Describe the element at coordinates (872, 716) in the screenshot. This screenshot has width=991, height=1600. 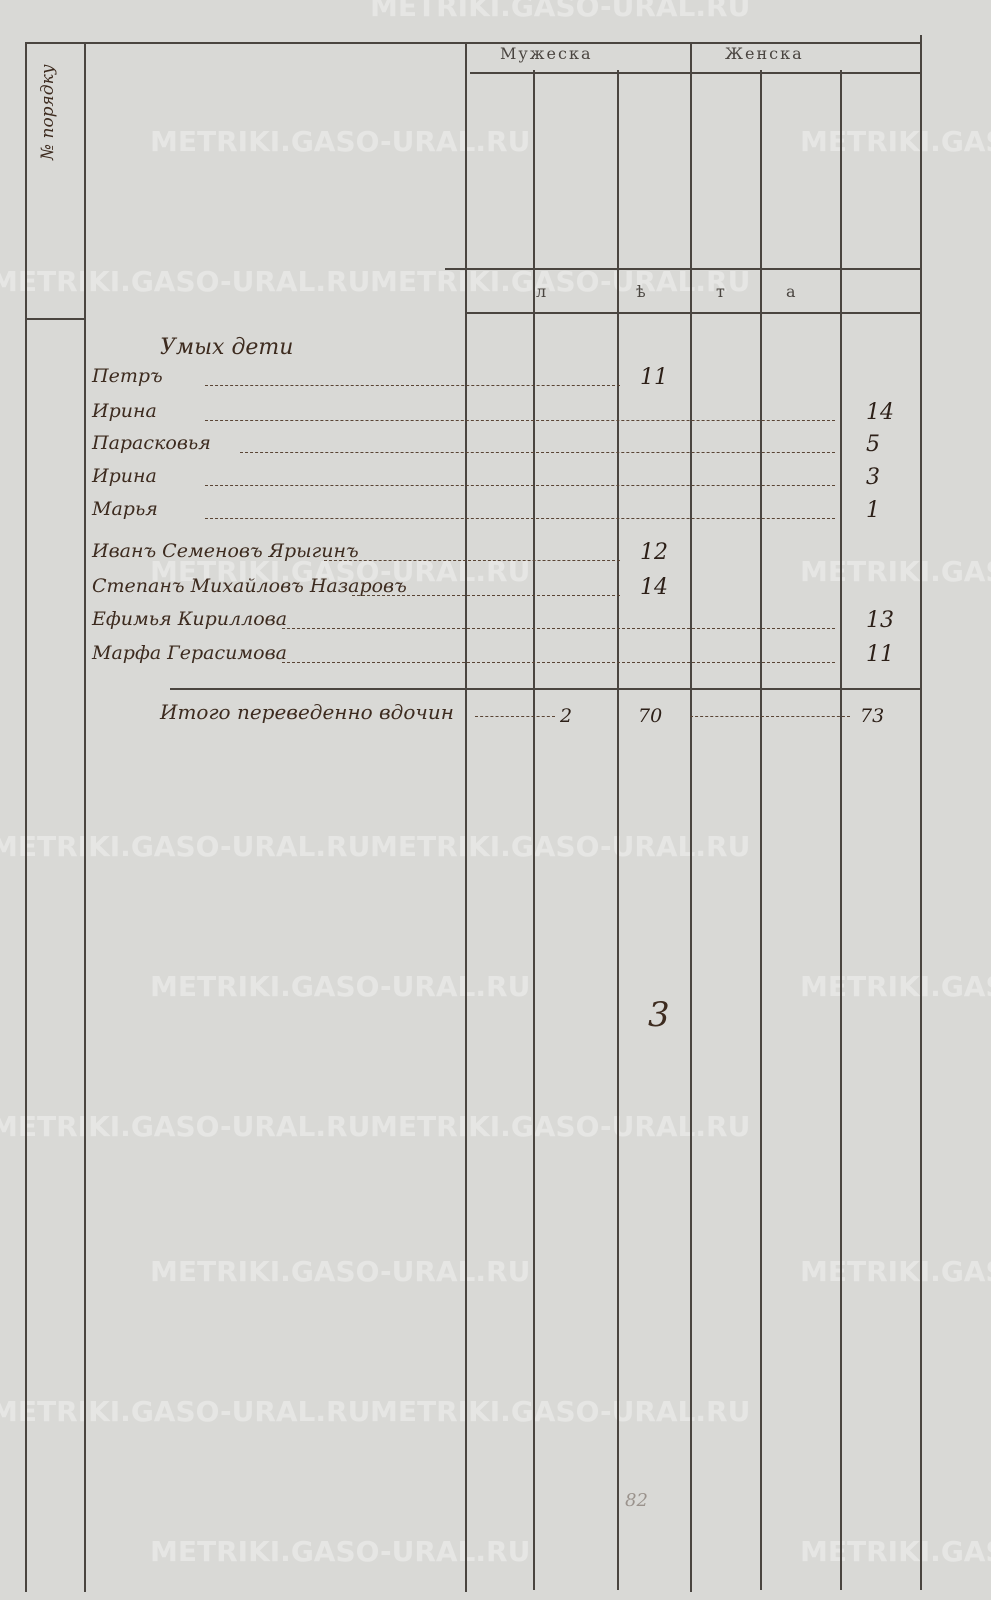
I see `total-female: 73` at that location.